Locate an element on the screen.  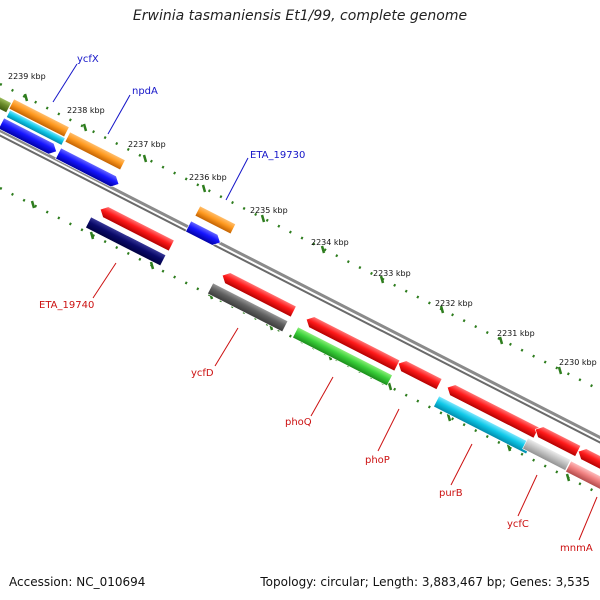
gene-block-red-phoQ is located at coordinates (353, 344).